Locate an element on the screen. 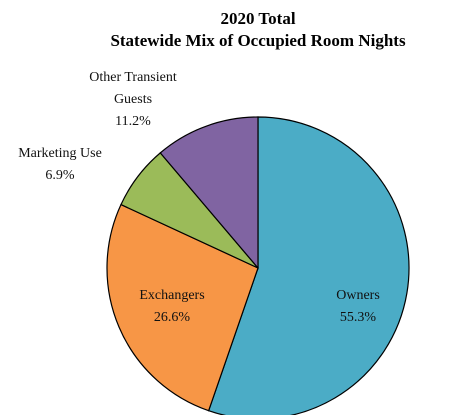 This screenshot has width=460, height=415. slice-label: Marketing Use 6.9% is located at coordinates (60, 165).